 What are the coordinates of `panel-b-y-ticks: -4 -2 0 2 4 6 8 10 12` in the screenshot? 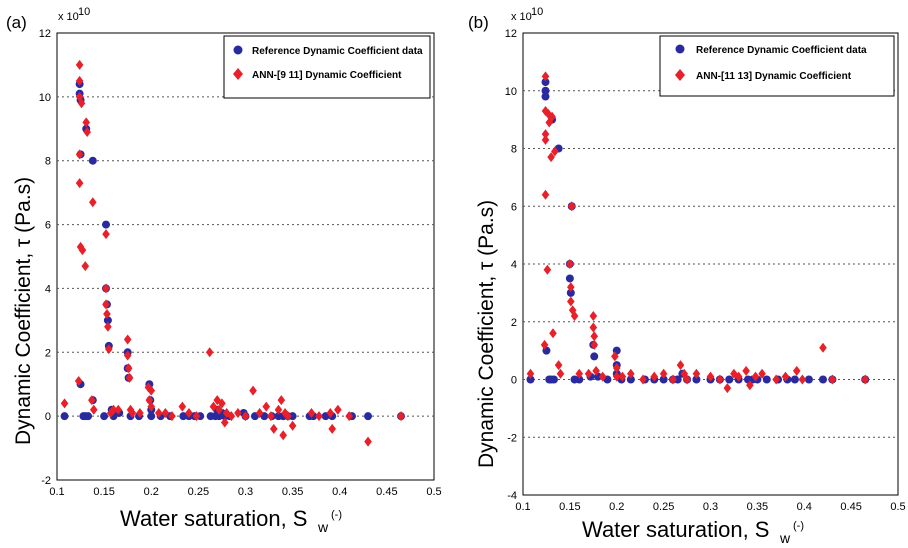 It's located at (511, 265).